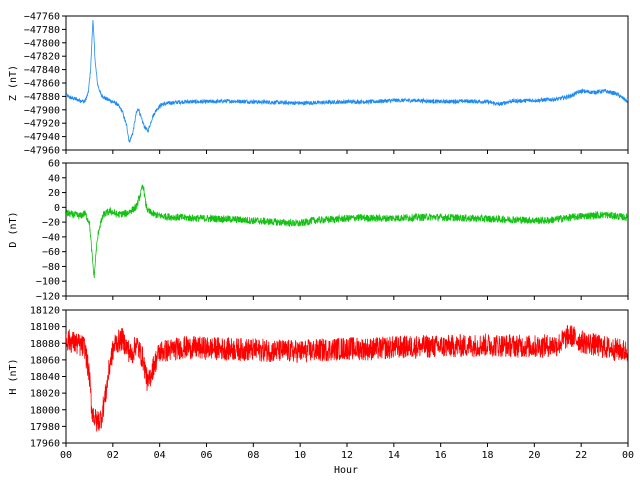 The height and width of the screenshot is (480, 640). Describe the element at coordinates (42, 110) in the screenshot. I see `z-y-tick-label: −47900` at that location.